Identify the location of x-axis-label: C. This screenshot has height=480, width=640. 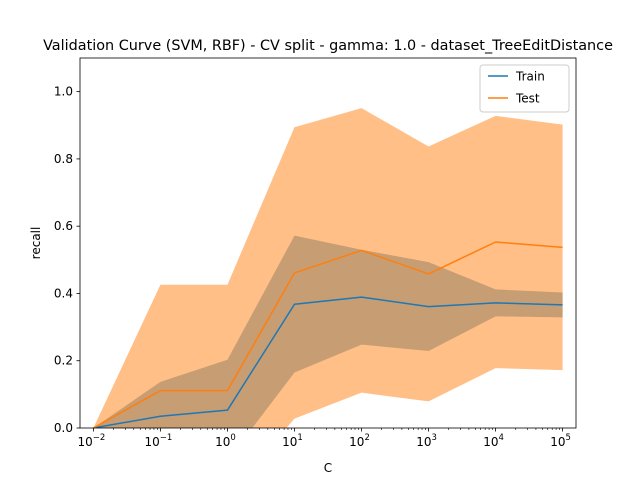
(328, 468).